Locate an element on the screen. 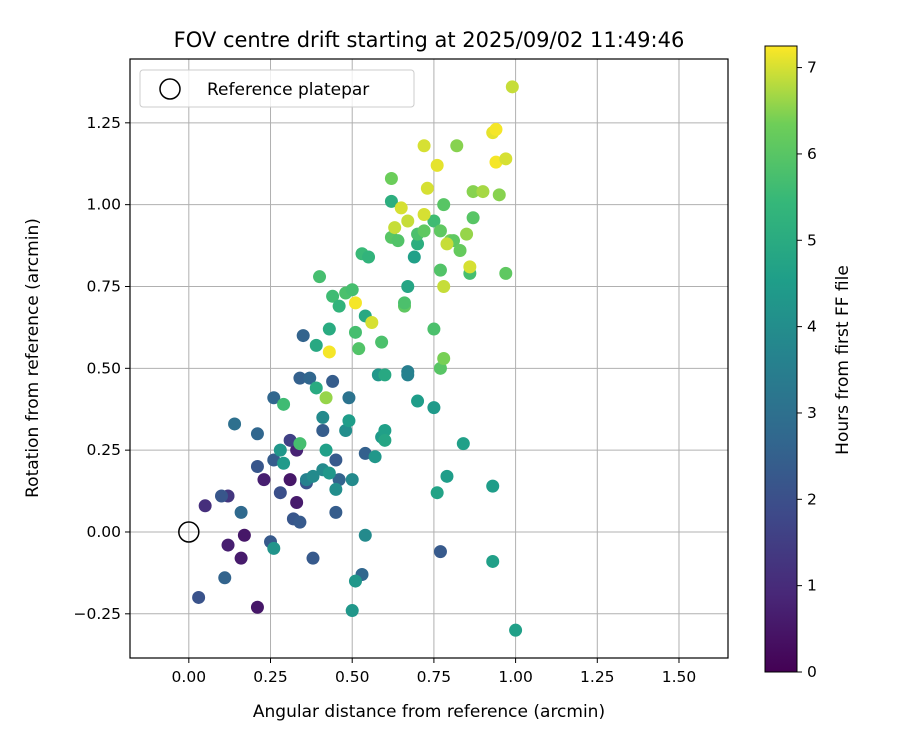  colorbar: 0 1 2 3 4 5 6 7 Hours from first FF file is located at coordinates (808, 363).